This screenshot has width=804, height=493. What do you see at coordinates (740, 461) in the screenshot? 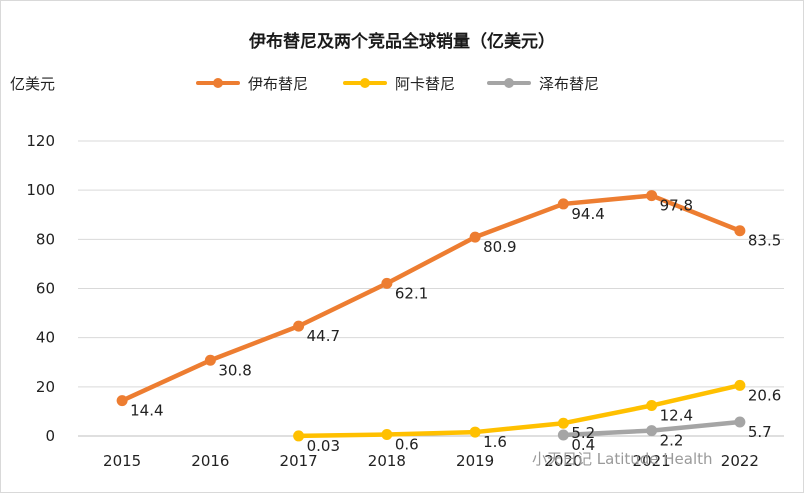
I see `x-tick-label: 2022` at bounding box center [740, 461].